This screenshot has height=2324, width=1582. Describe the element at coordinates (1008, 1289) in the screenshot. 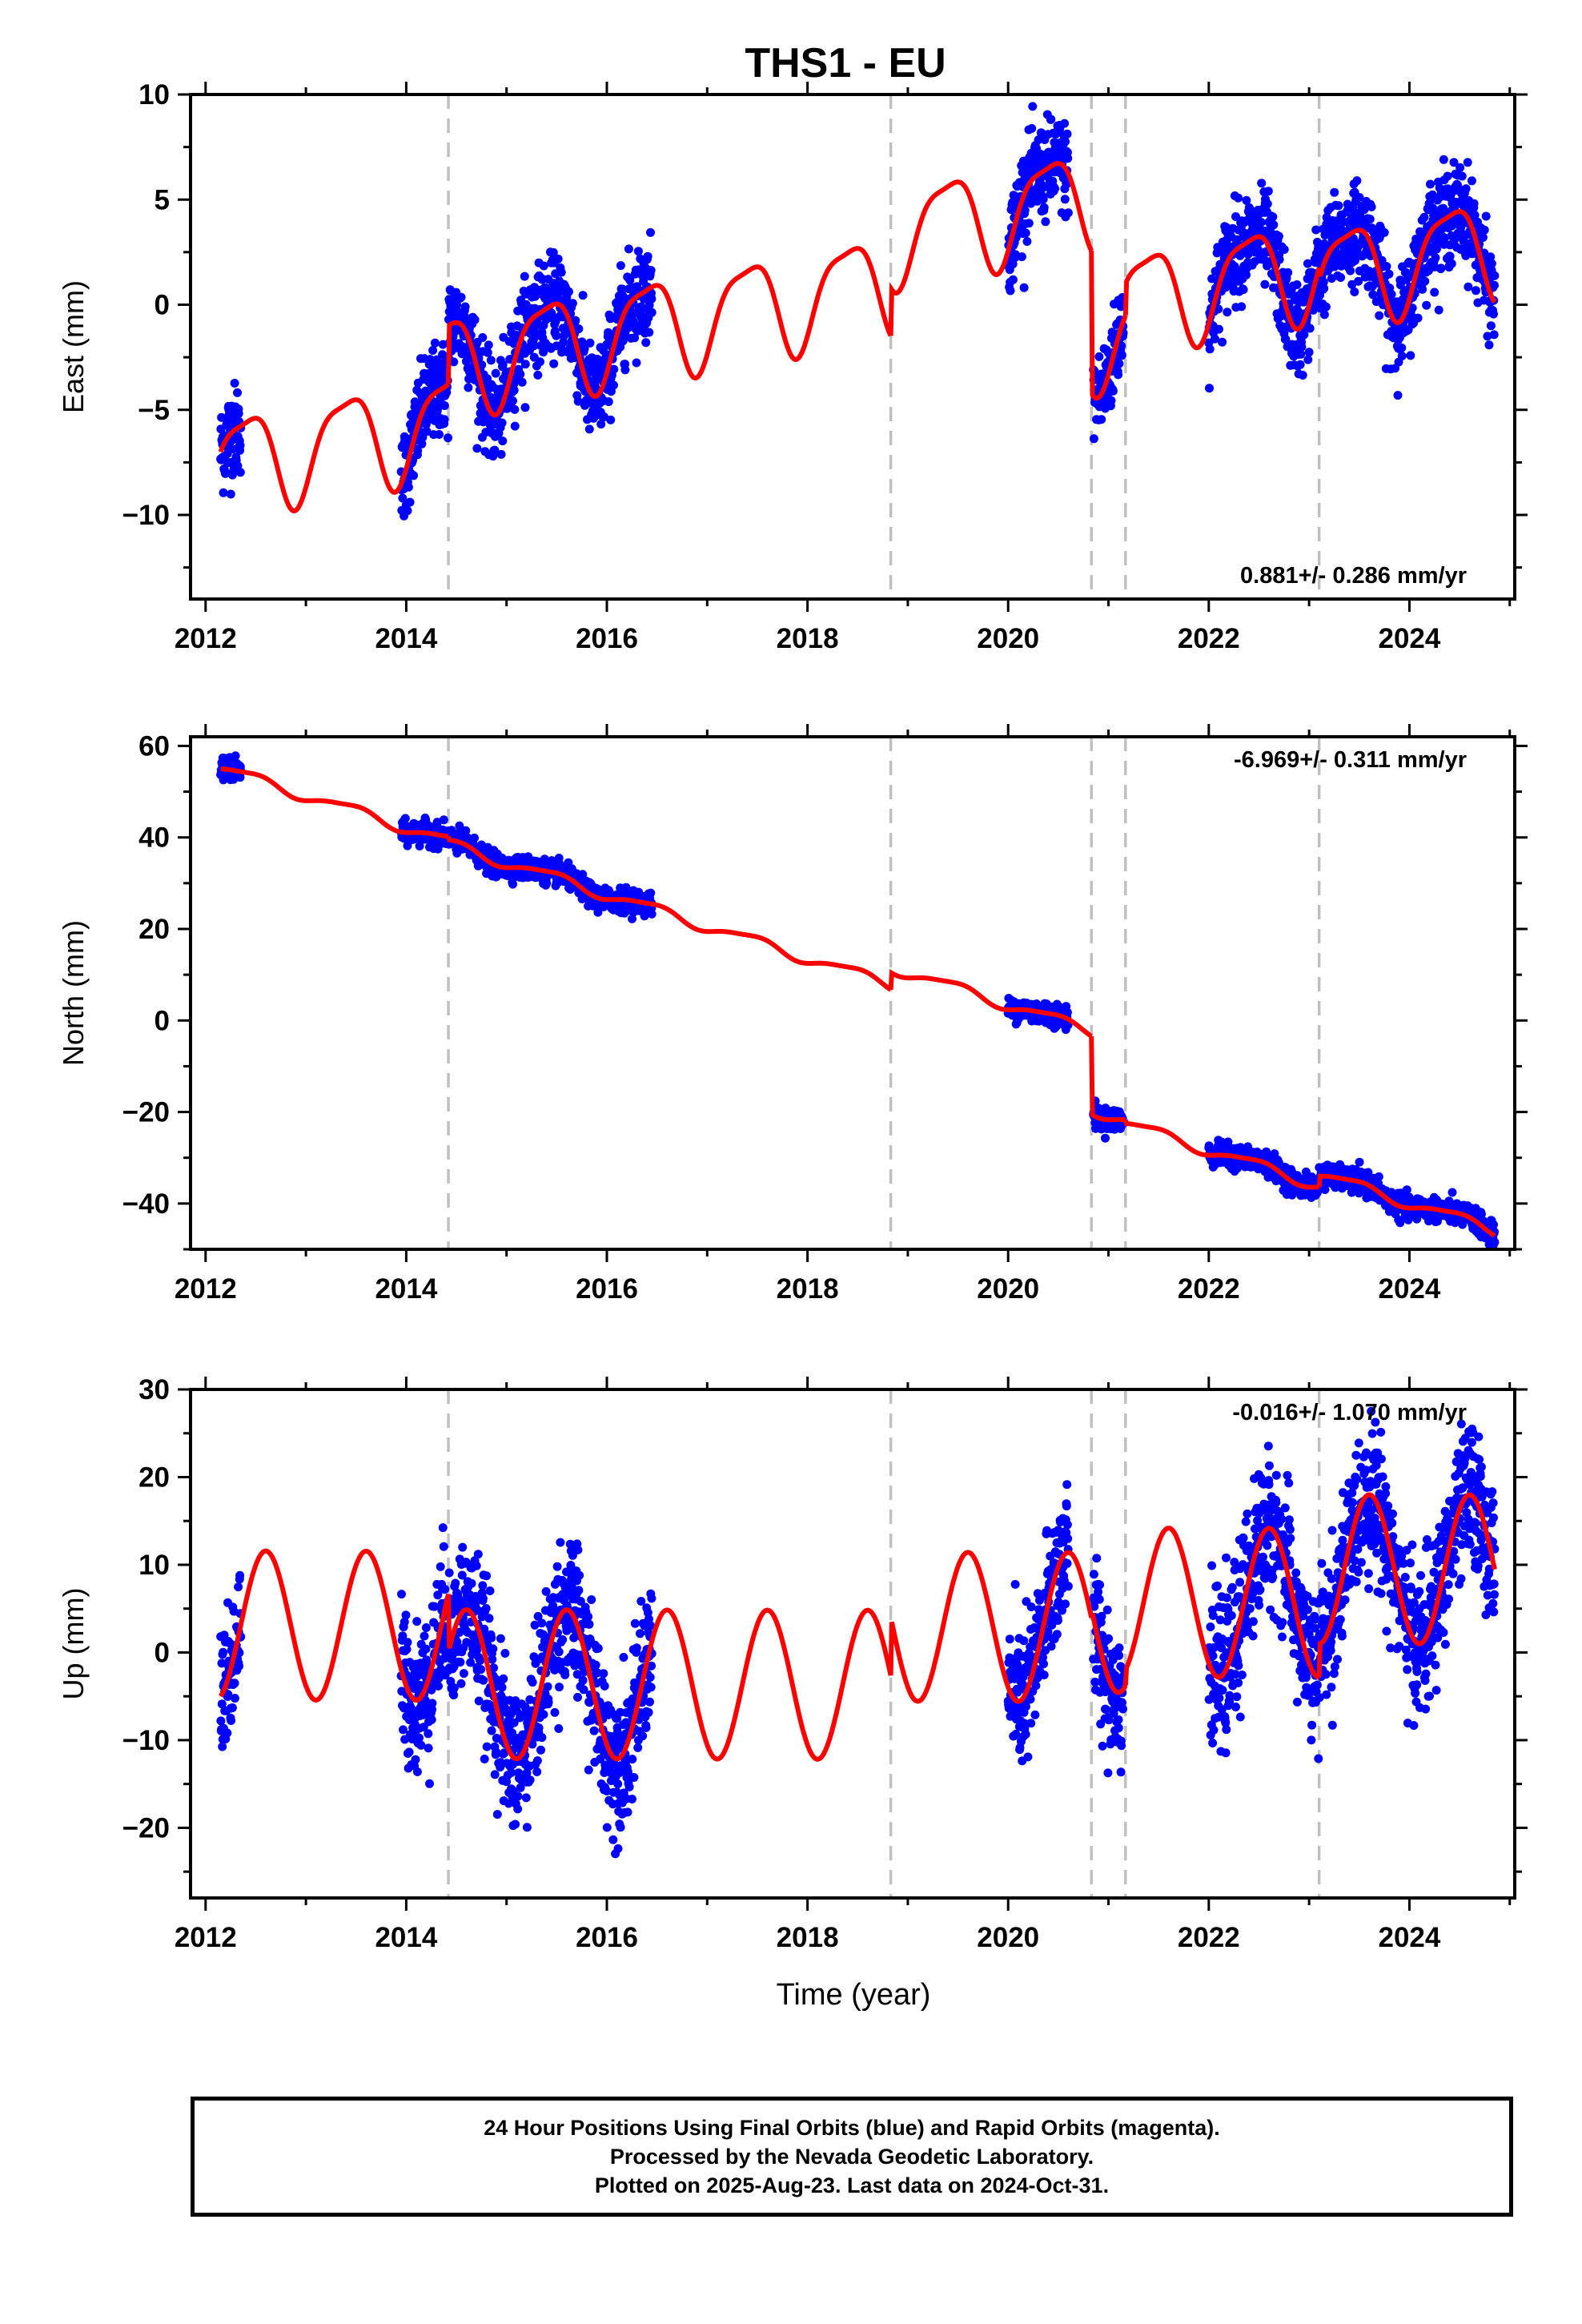

I see `x-tick-label: 2020` at that location.